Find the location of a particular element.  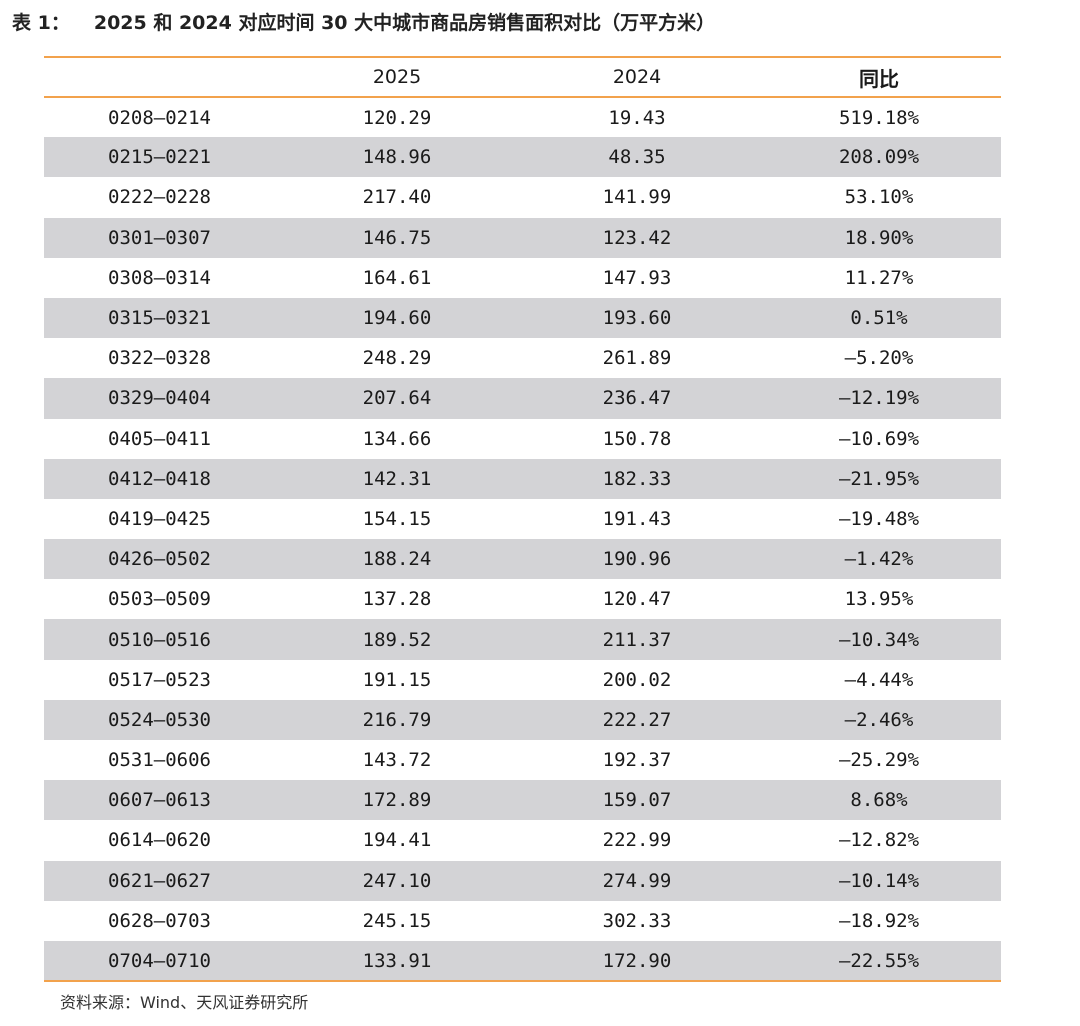

cell-2025: 207.64 is located at coordinates (397, 398).